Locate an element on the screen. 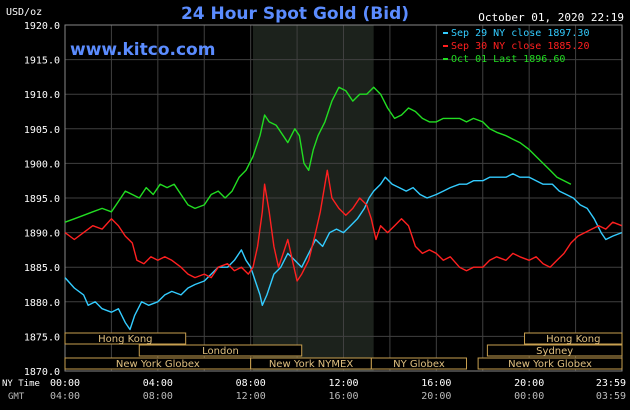 This screenshot has width=630, height=410. legend-entry: Oct 01 Last 1896.60 is located at coordinates (508, 59).